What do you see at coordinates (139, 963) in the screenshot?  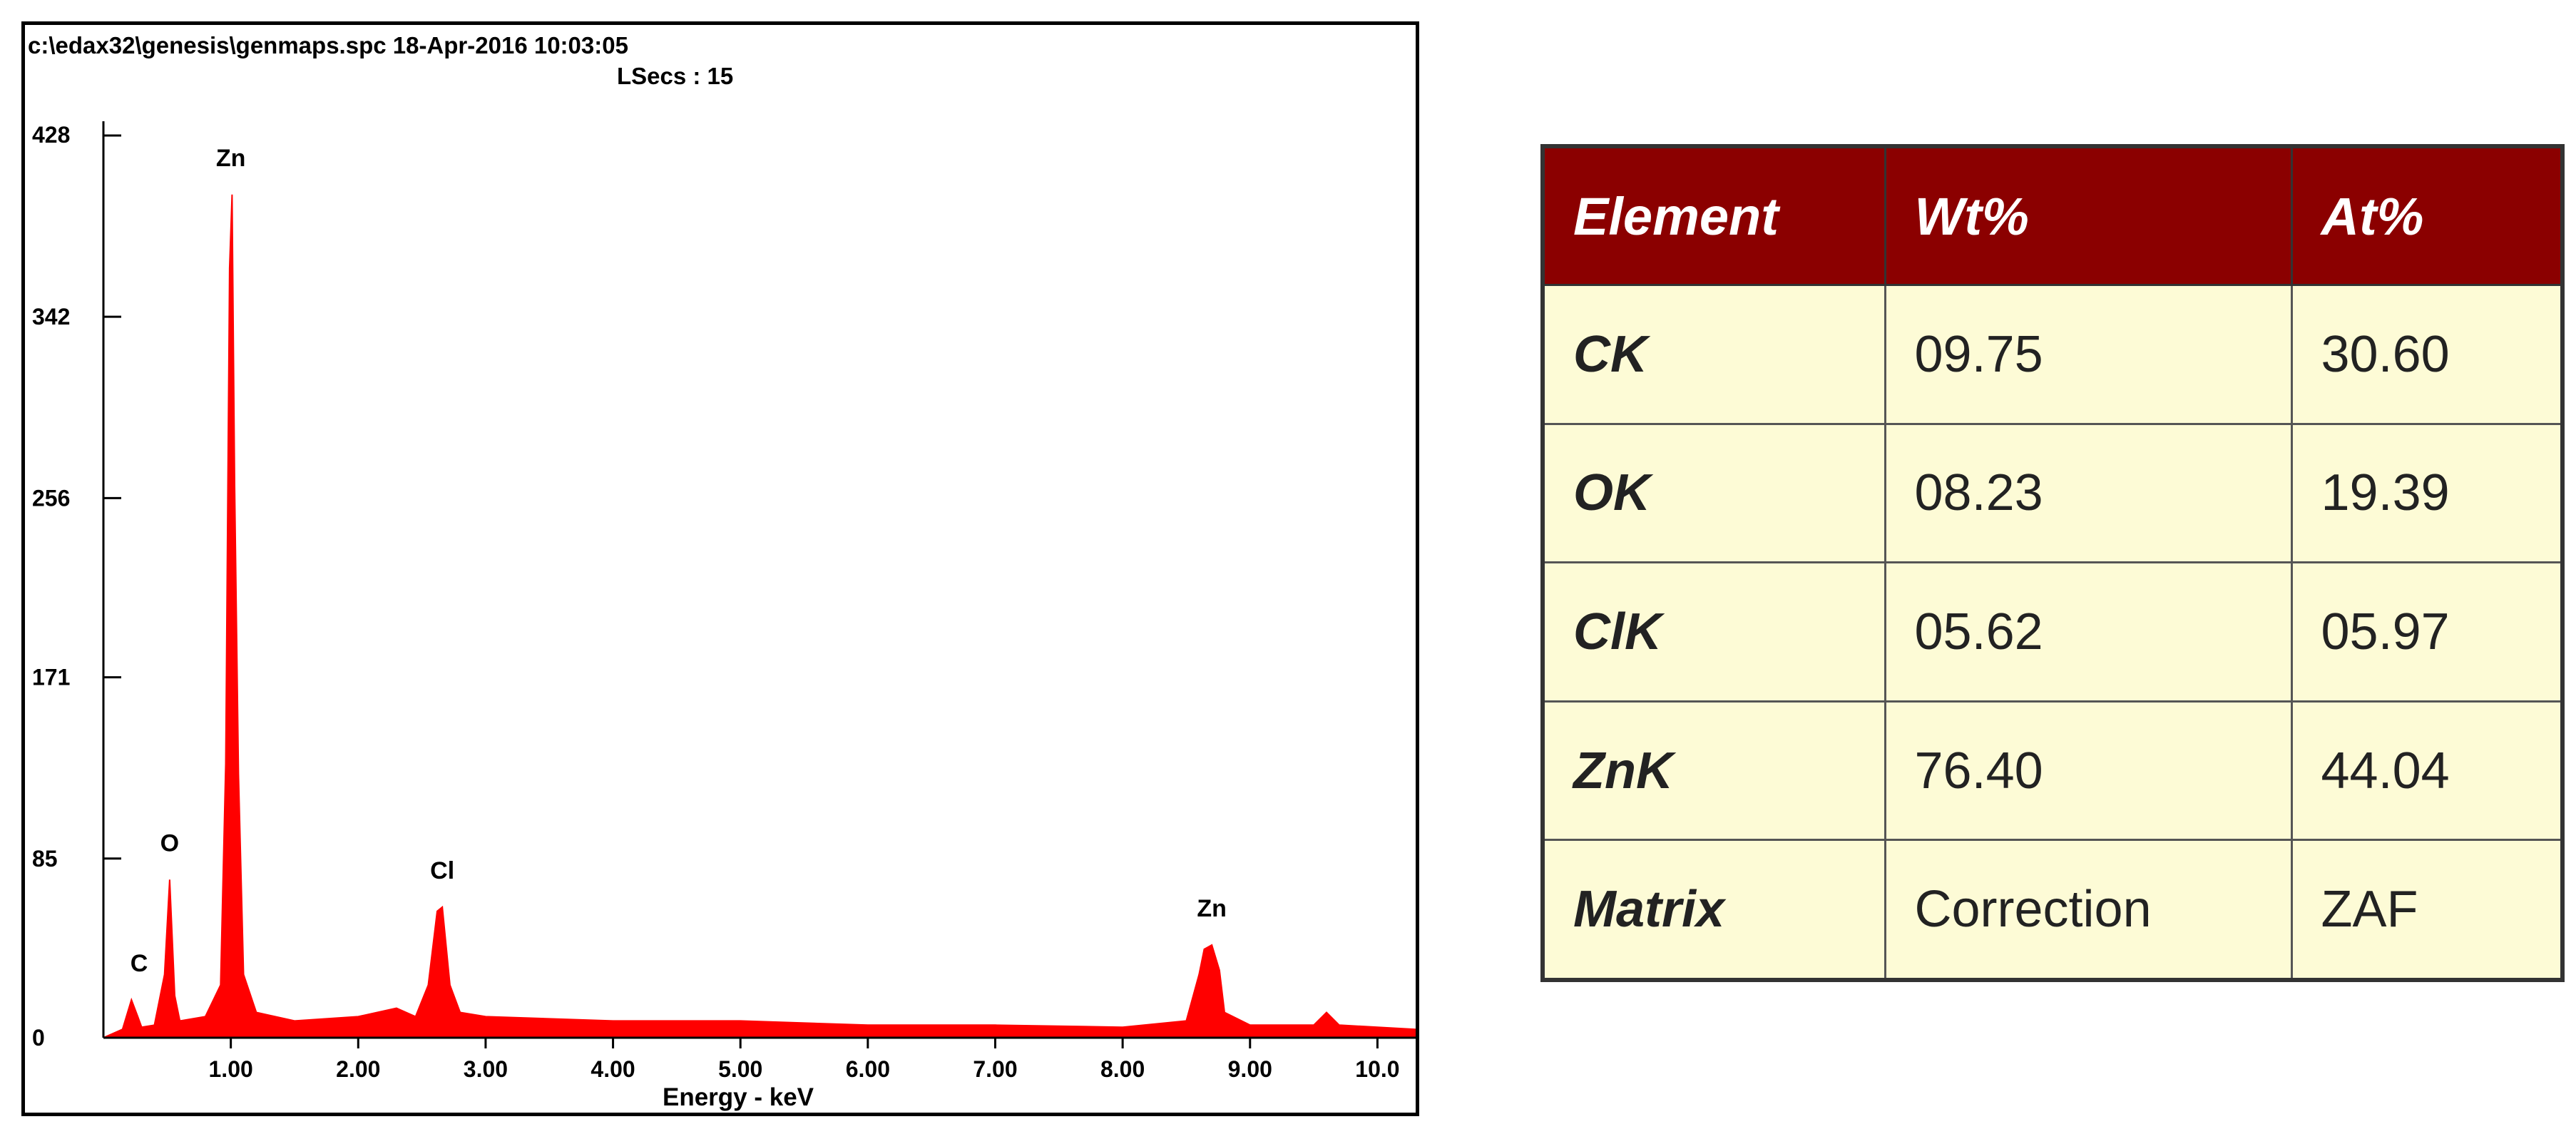 I see `peak-label: C` at bounding box center [139, 963].